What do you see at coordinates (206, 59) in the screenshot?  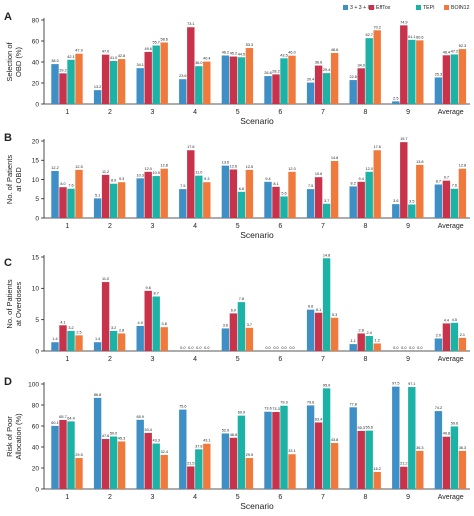 I see `data-label: 40.4` at bounding box center [206, 59].